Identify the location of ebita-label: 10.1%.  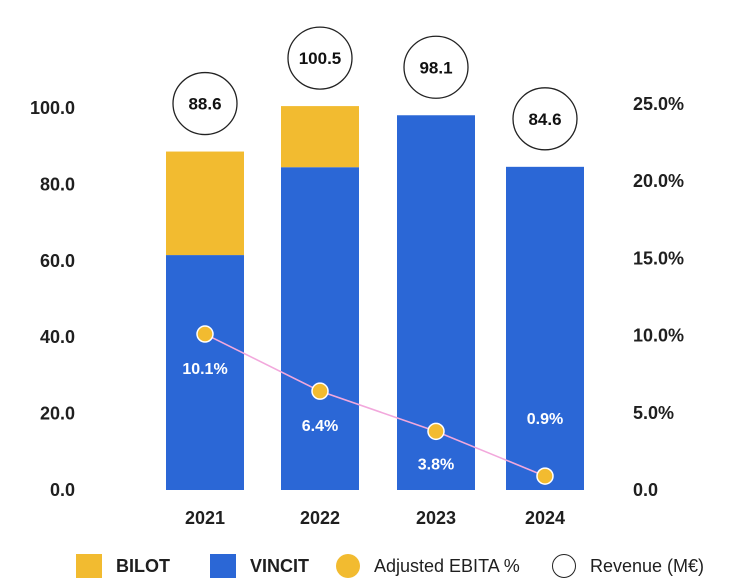
(204, 369).